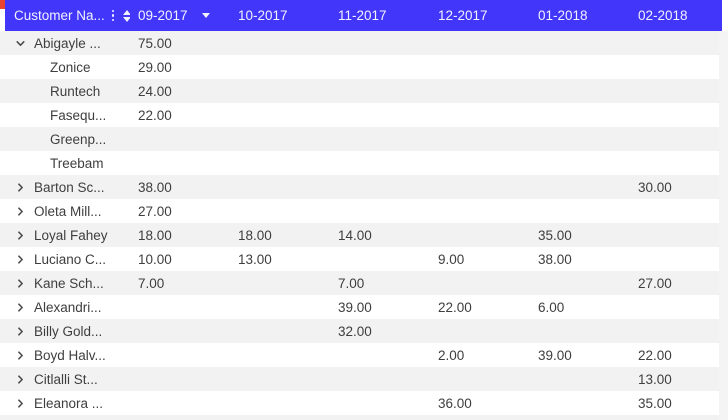 The height and width of the screenshot is (420, 728). Describe the element at coordinates (364, 115) in the screenshot. I see `table-row: Fasequ... 22.00` at that location.